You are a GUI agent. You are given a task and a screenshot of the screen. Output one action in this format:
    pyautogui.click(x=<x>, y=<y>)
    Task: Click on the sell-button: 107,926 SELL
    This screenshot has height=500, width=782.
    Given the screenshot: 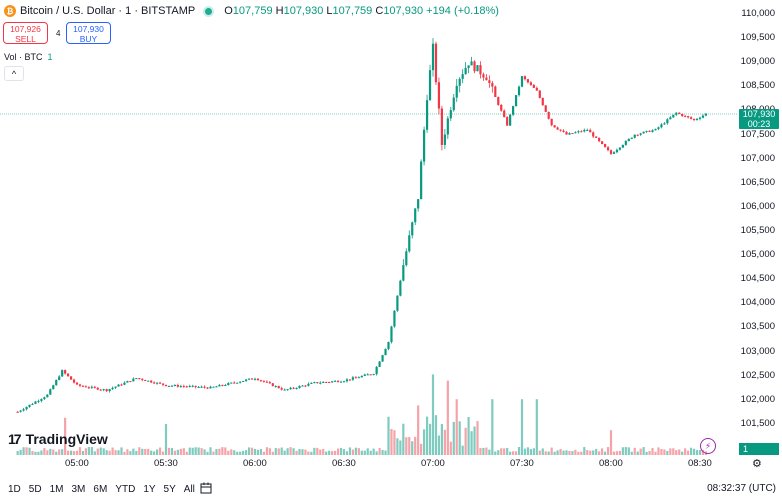 What is the action you would take?
    pyautogui.click(x=25, y=33)
    